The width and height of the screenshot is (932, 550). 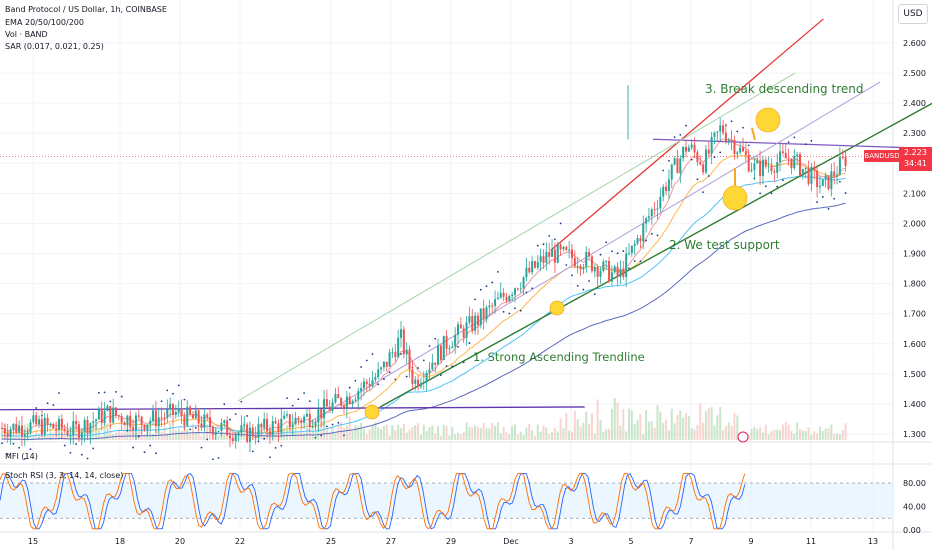 What do you see at coordinates (914, 254) in the screenshot?
I see `price-tick-label: 1.900` at bounding box center [914, 254].